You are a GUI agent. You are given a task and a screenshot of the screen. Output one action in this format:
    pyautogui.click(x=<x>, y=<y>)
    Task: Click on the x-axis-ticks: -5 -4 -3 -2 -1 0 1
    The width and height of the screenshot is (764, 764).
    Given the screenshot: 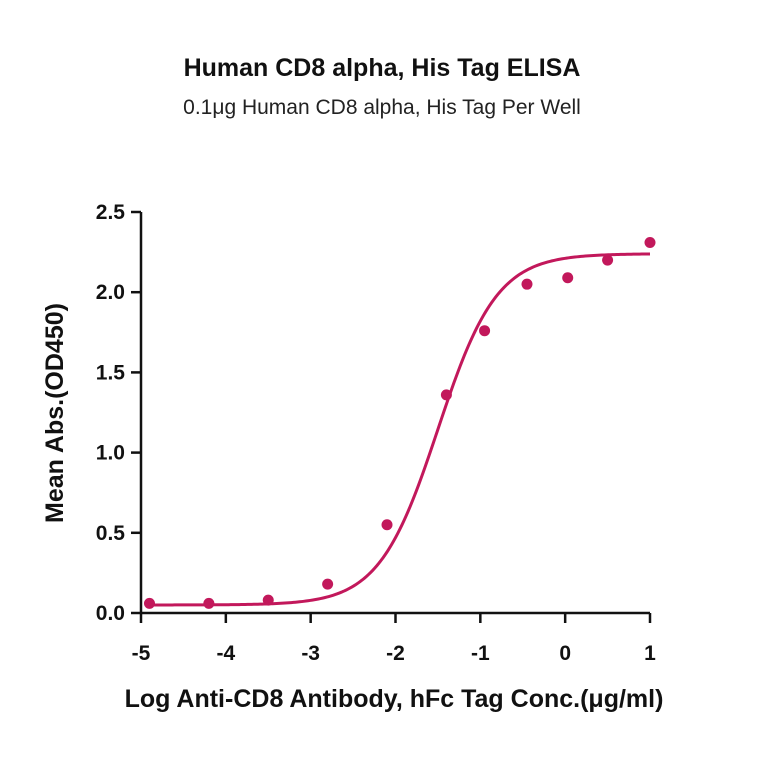 What is the action you would take?
    pyautogui.click(x=394, y=639)
    